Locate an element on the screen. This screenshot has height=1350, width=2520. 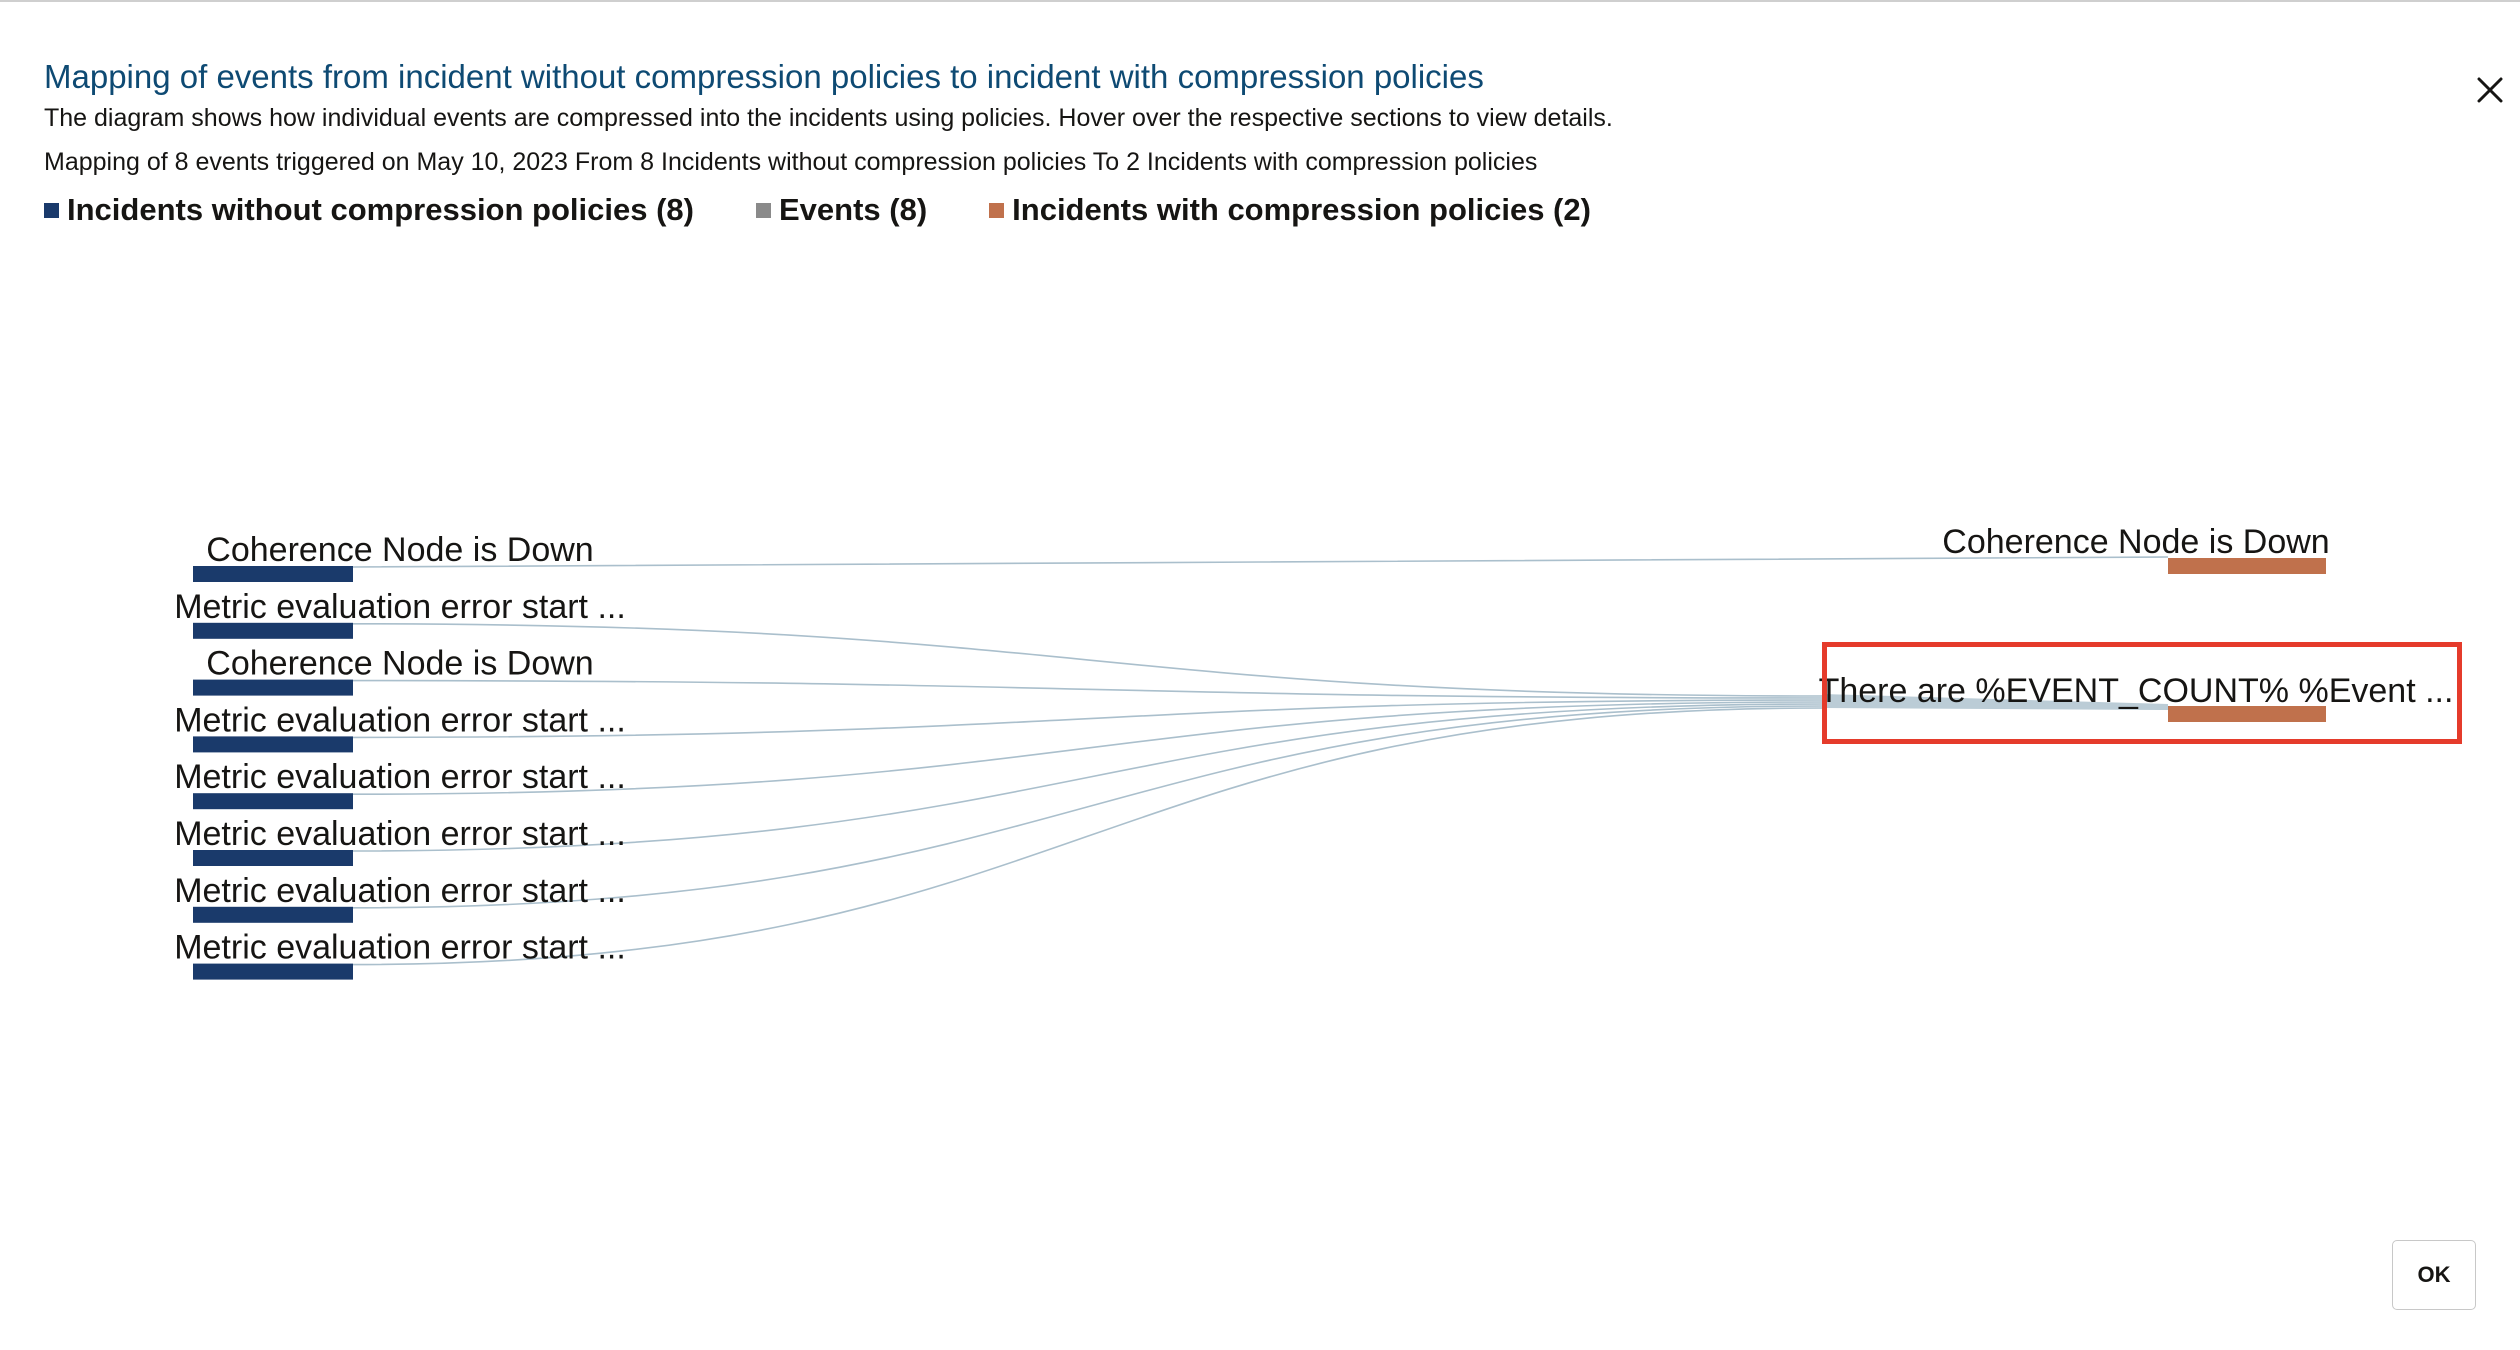
close-icon is located at coordinates (2490, 90).